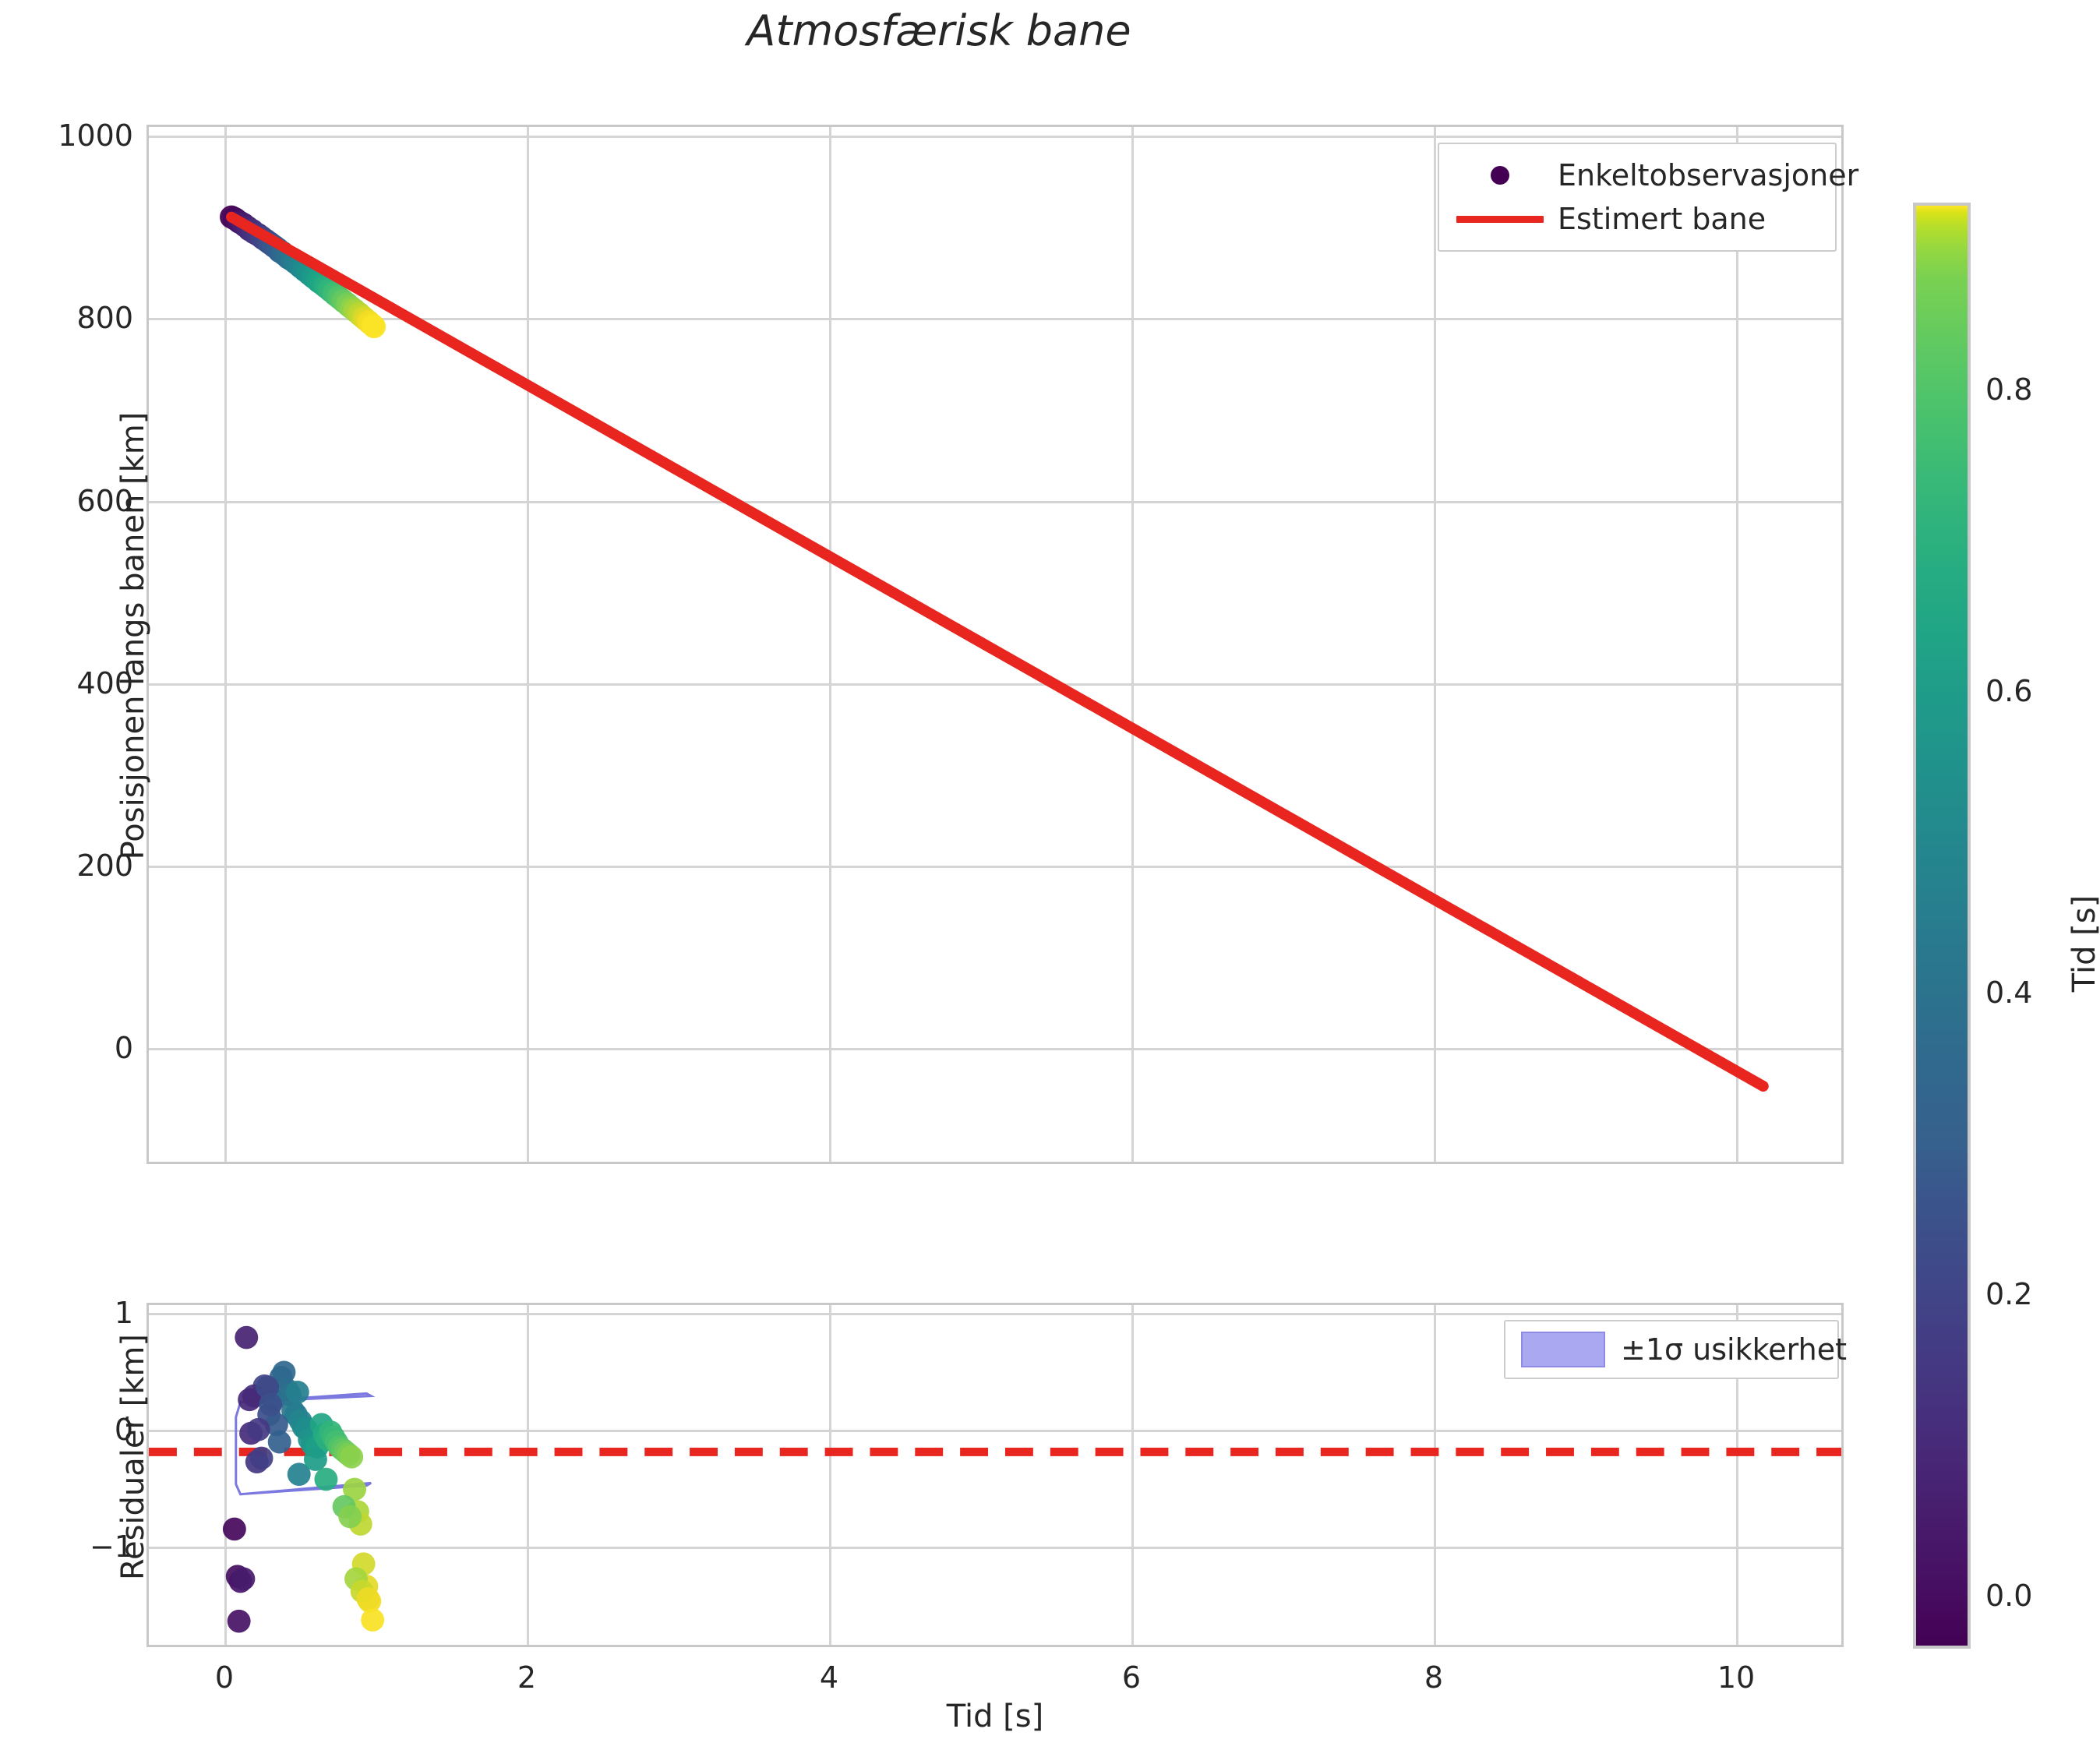  I want to click on legend-entry-observations: Enkeltobservasjoner, so click(1656, 175).